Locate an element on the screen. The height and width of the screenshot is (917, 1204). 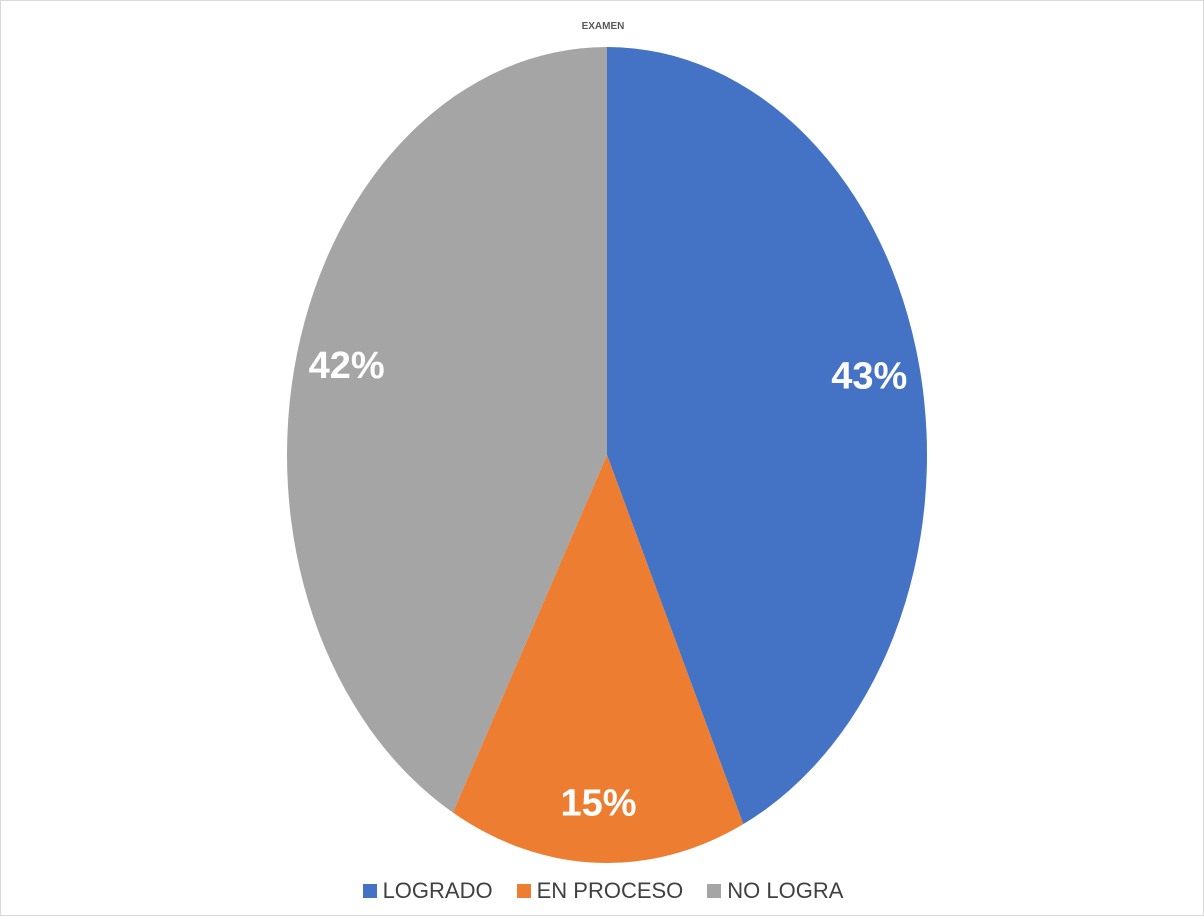
data-label-2: 42% is located at coordinates (347, 366).